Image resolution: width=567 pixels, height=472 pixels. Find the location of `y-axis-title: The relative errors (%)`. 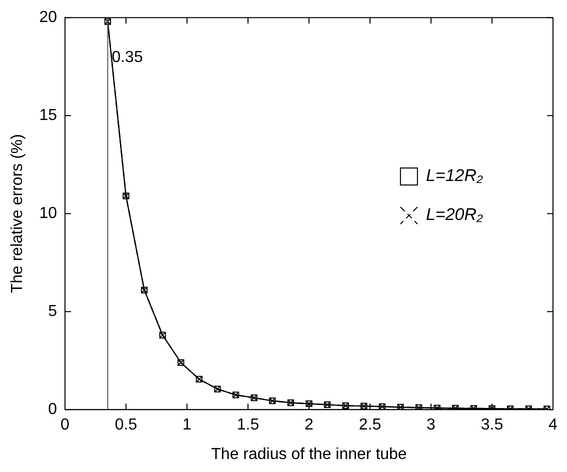

y-axis-title: The relative errors (%) is located at coordinates (17, 214).